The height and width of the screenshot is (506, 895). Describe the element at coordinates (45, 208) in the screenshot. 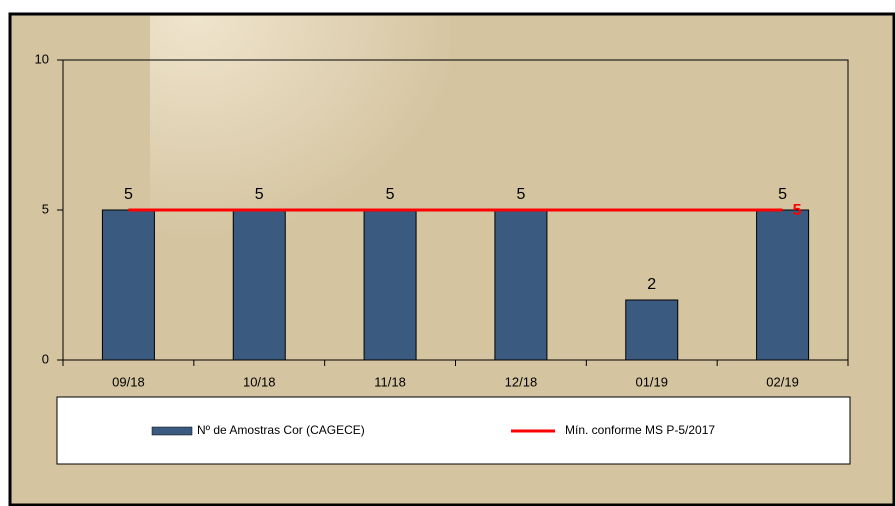

I see `y-tick-label: 5` at that location.